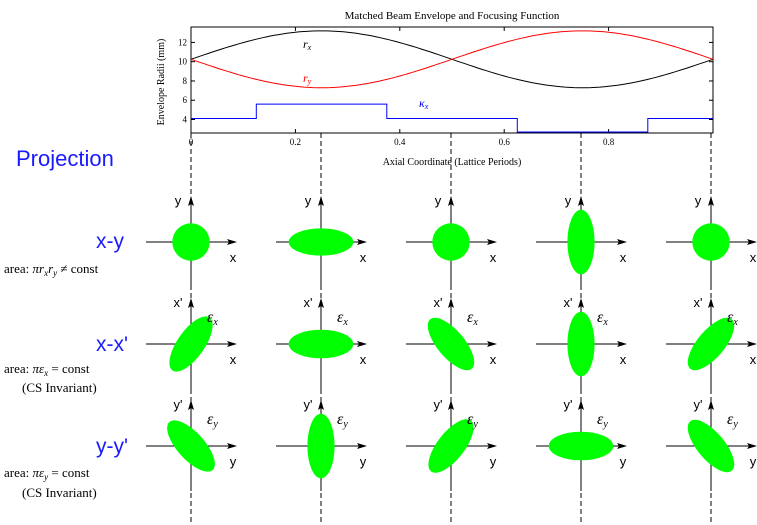  I want to click on area-note: area: πεx = const, so click(47, 369).